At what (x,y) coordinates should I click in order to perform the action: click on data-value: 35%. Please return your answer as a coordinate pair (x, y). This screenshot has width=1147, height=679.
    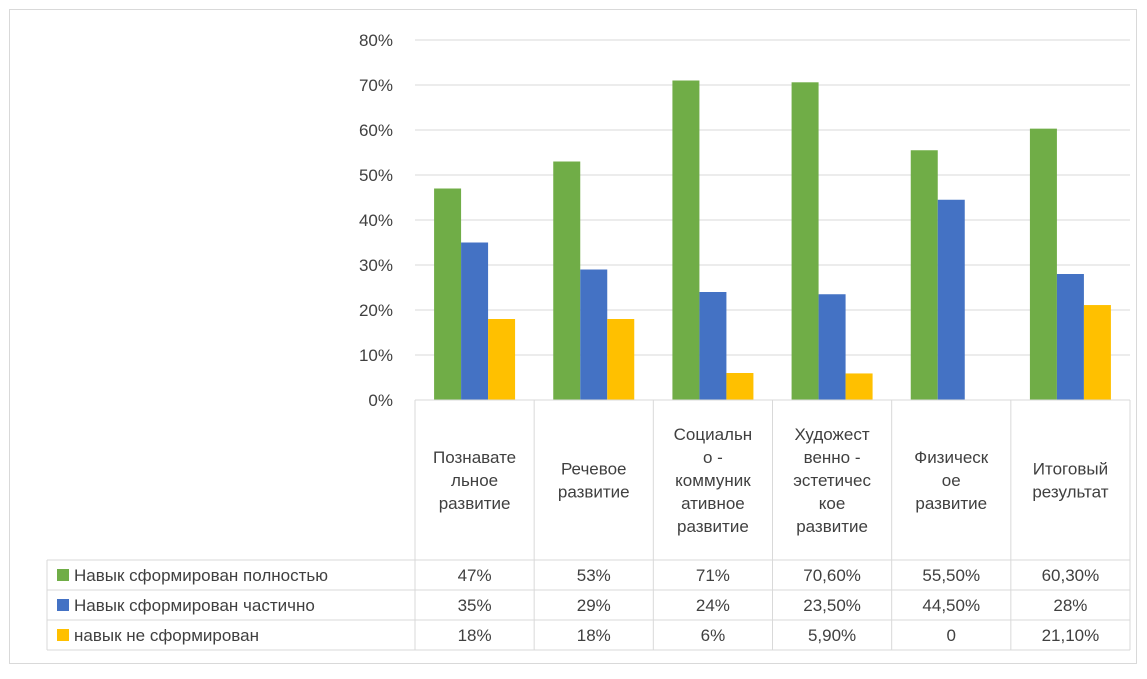
    Looking at the image, I should click on (475, 605).